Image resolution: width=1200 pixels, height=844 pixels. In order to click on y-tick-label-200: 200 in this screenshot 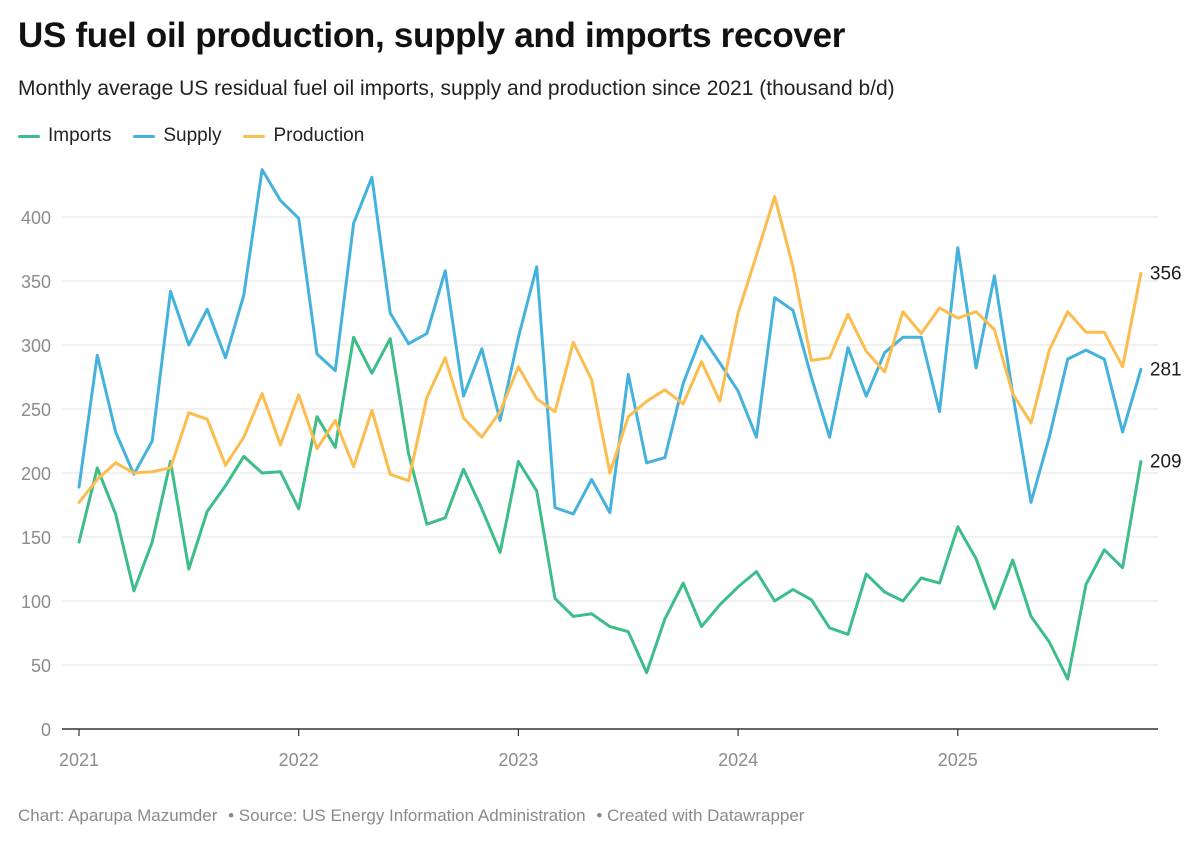, I will do `click(36, 474)`.